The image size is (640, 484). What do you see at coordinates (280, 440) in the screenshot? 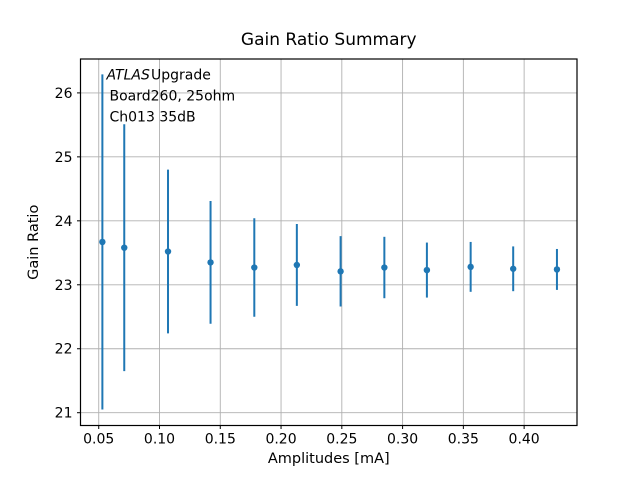
I see `x-tick-label: 0.20` at bounding box center [280, 440].